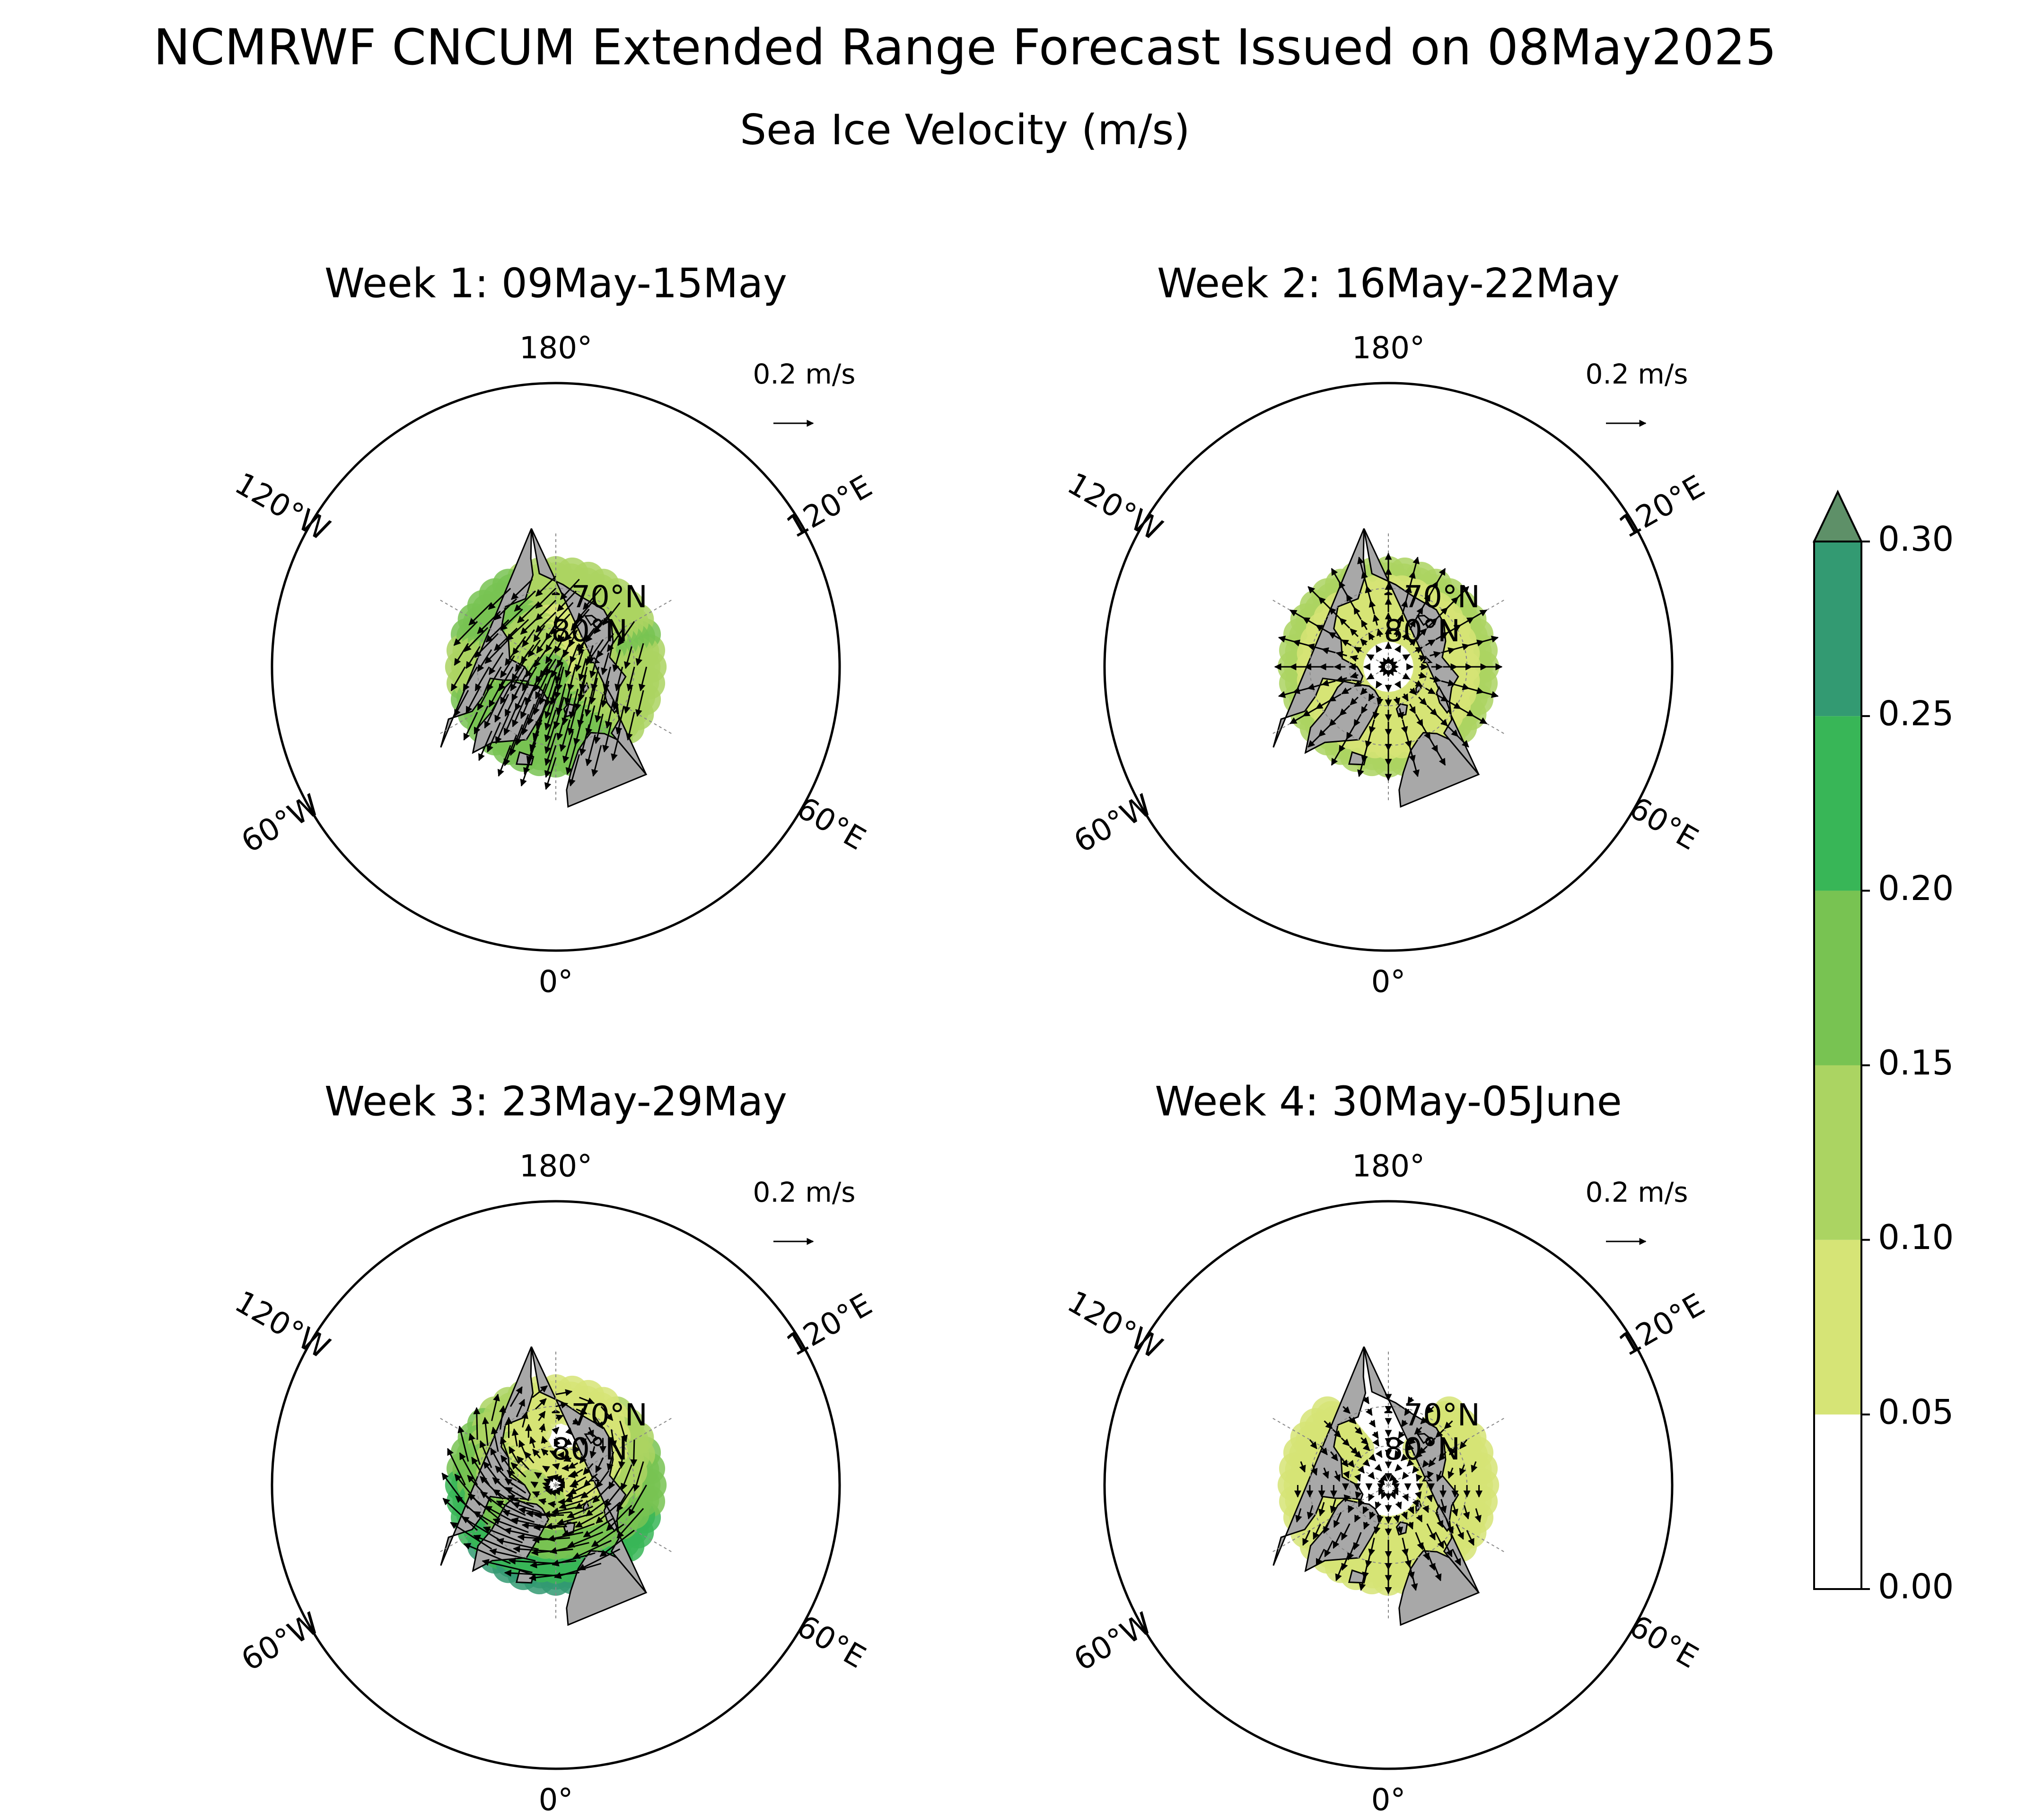  Describe the element at coordinates (556, 1101) in the screenshot. I see `panel-title: Week 3: 23May-29May` at that location.